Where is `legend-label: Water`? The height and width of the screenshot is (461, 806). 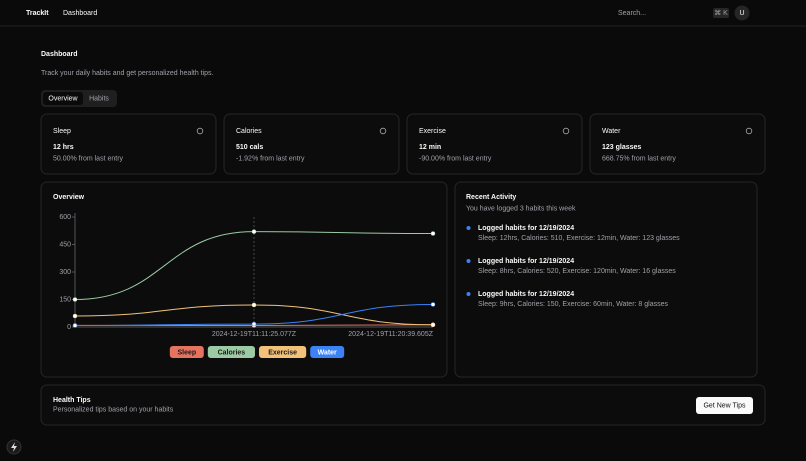 legend-label: Water is located at coordinates (327, 352).